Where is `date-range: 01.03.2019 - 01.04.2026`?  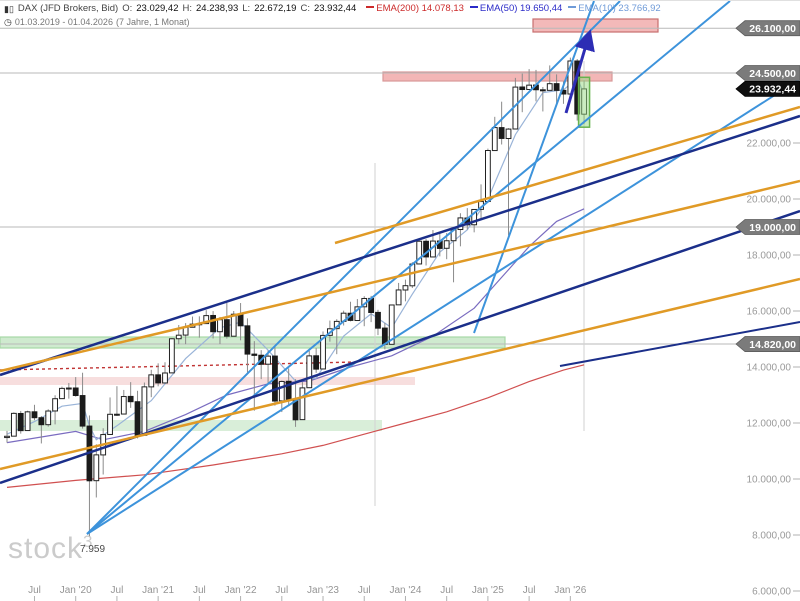 date-range: 01.03.2019 - 01.04.2026 is located at coordinates (63, 22).